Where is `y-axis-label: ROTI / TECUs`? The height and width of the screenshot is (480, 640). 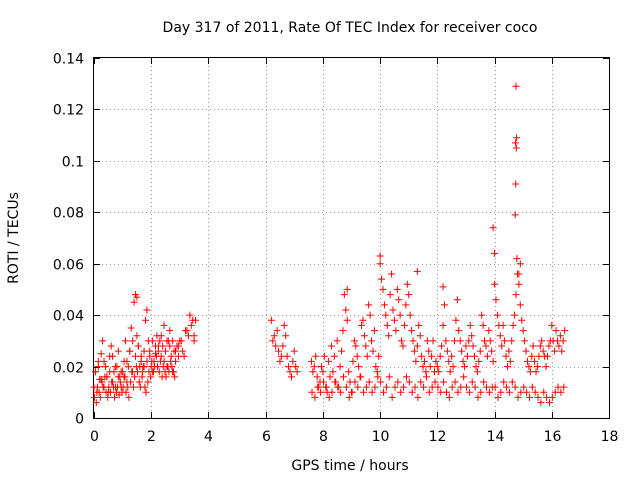
y-axis-label: ROTI / TECUs is located at coordinates (14, 238).